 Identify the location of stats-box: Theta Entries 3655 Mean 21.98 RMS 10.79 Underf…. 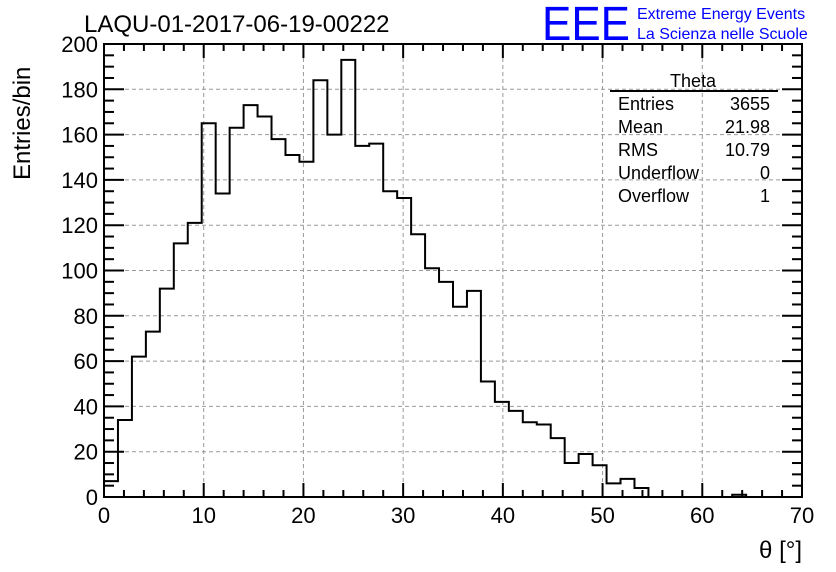
(694, 138).